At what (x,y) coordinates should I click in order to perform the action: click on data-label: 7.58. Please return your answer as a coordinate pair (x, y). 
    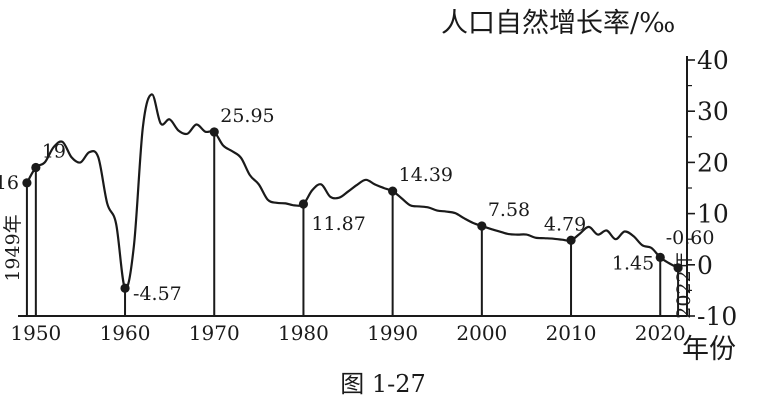
    Looking at the image, I should click on (509, 210).